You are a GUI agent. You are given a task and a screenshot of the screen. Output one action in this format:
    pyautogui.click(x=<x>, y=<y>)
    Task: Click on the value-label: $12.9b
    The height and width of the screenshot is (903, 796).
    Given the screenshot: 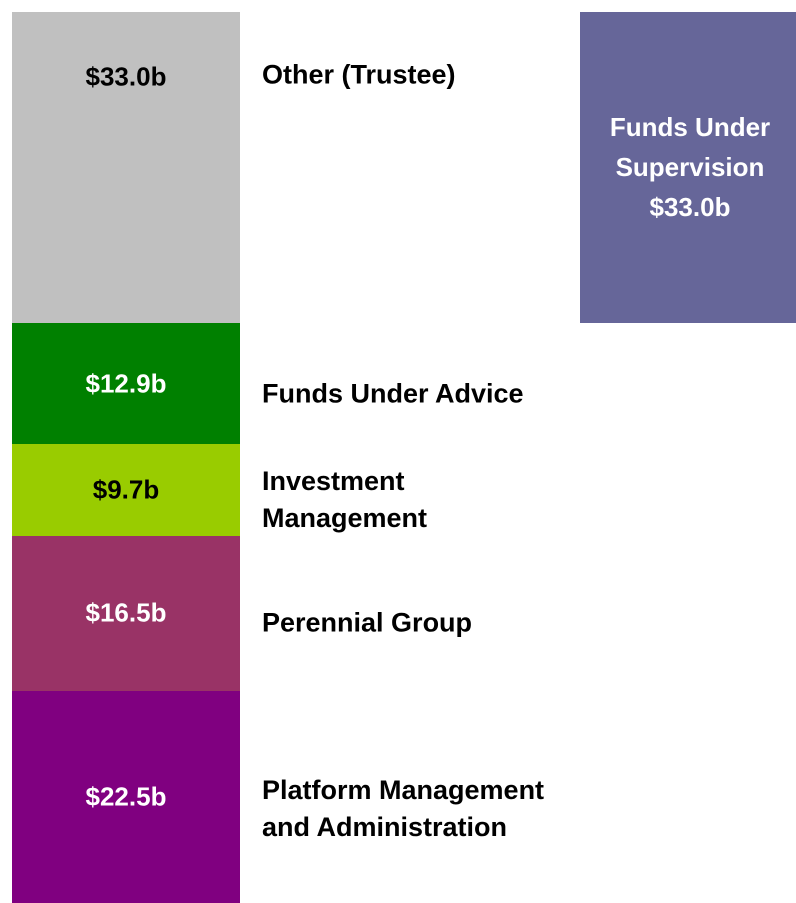 What is the action you would take?
    pyautogui.click(x=126, y=383)
    